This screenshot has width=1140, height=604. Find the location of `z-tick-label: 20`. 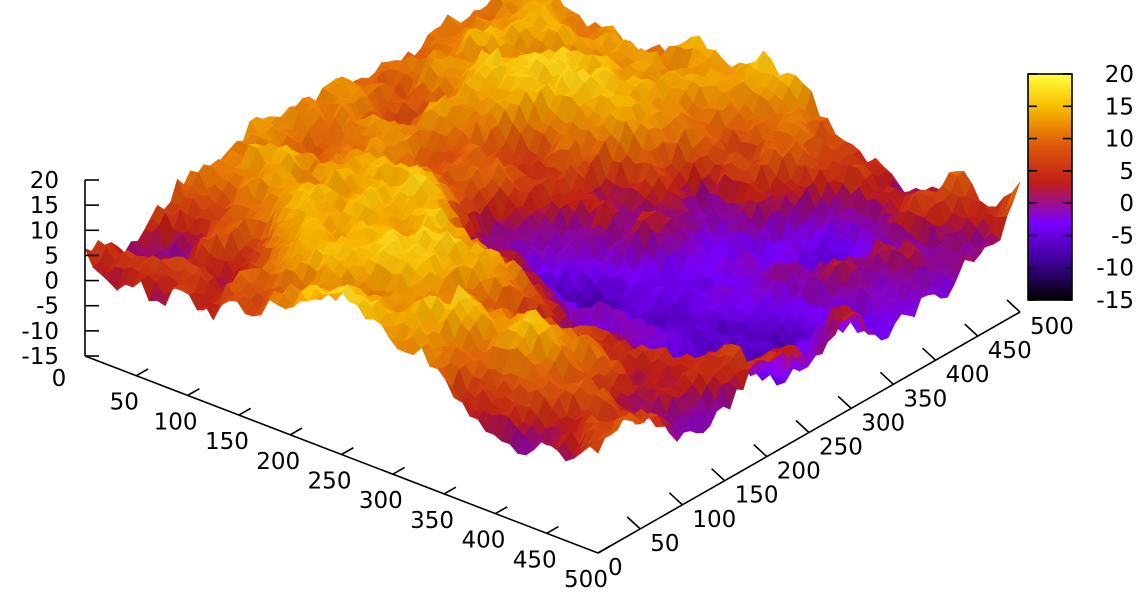

z-tick-label: 20 is located at coordinates (44, 181).